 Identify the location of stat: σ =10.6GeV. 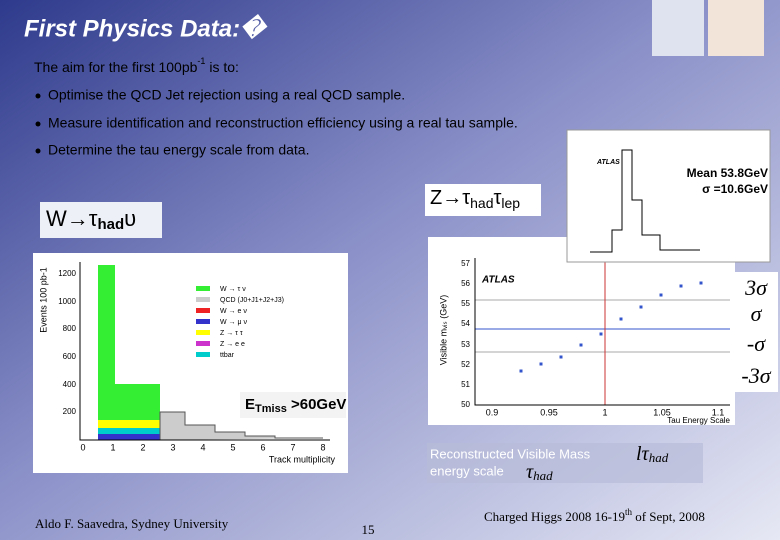
(735, 189).